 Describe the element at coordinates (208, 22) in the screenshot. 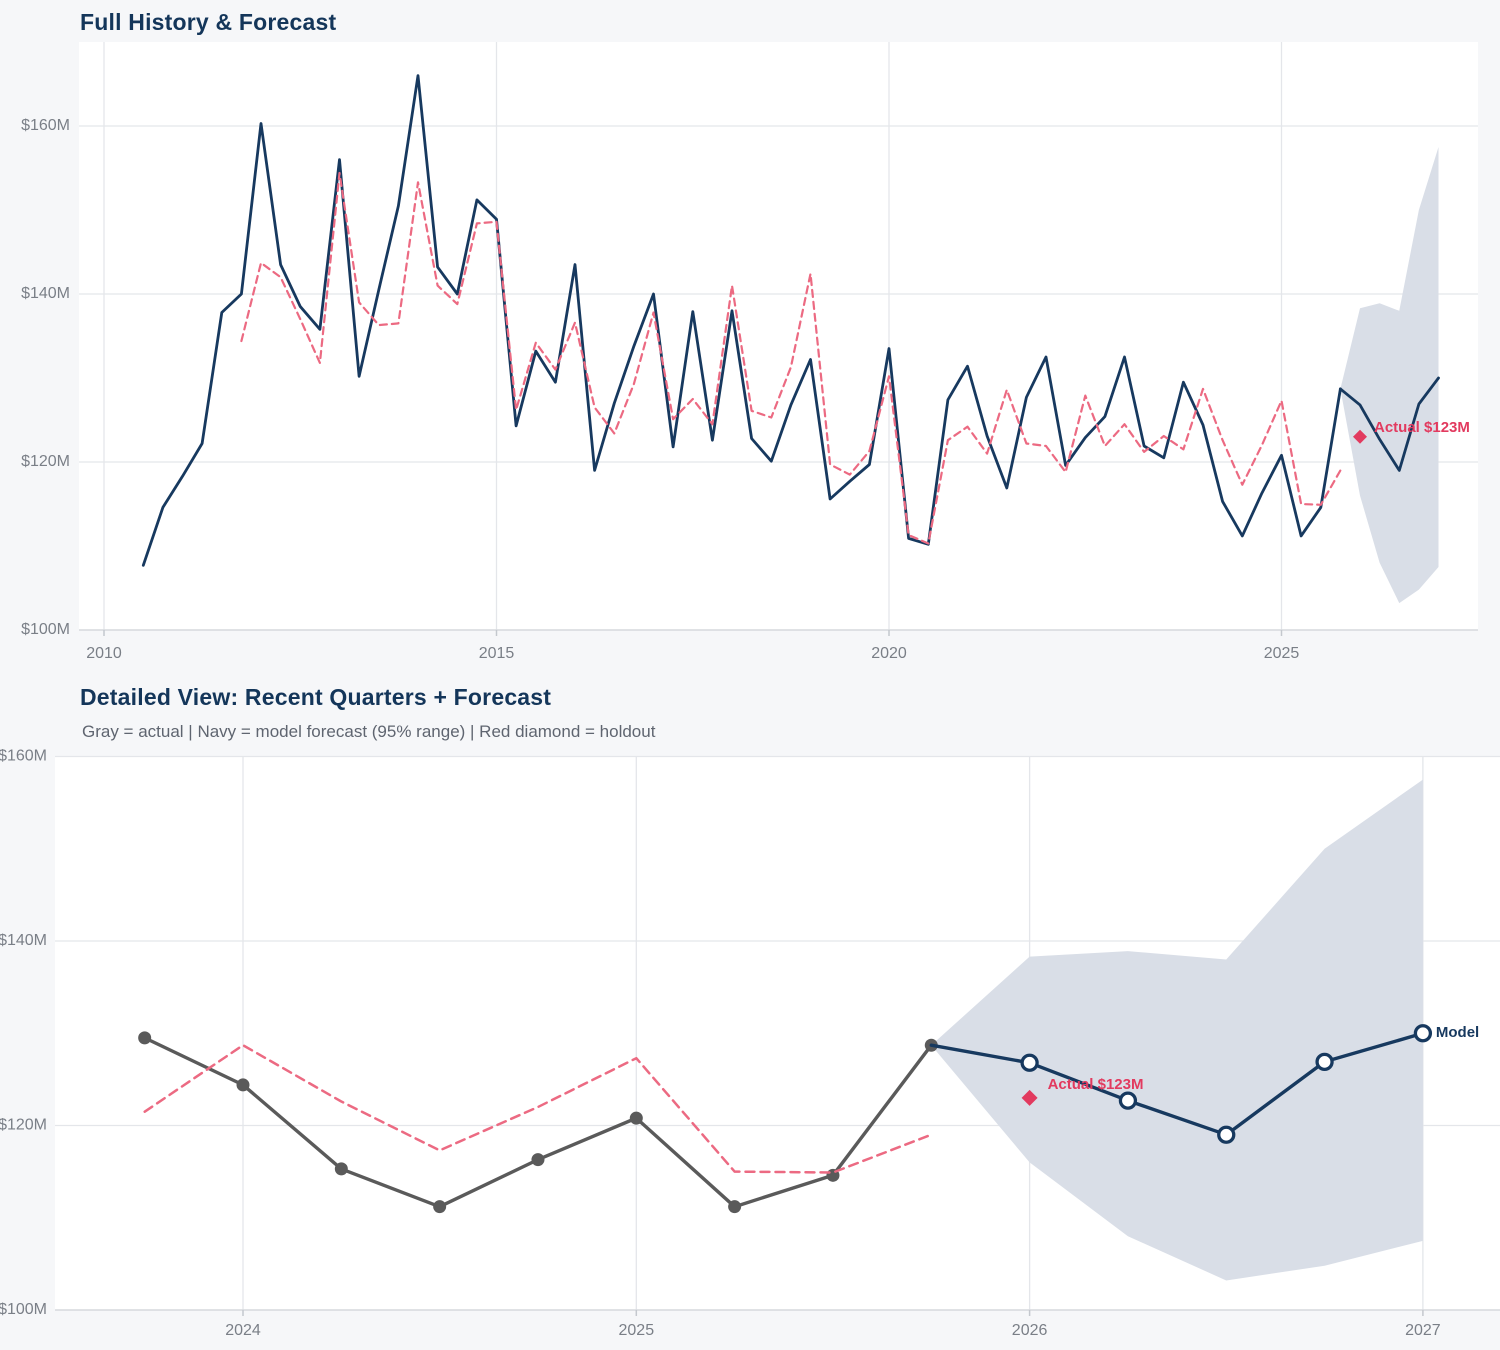

I see `top-chart-title: Full History & Forecast` at that location.